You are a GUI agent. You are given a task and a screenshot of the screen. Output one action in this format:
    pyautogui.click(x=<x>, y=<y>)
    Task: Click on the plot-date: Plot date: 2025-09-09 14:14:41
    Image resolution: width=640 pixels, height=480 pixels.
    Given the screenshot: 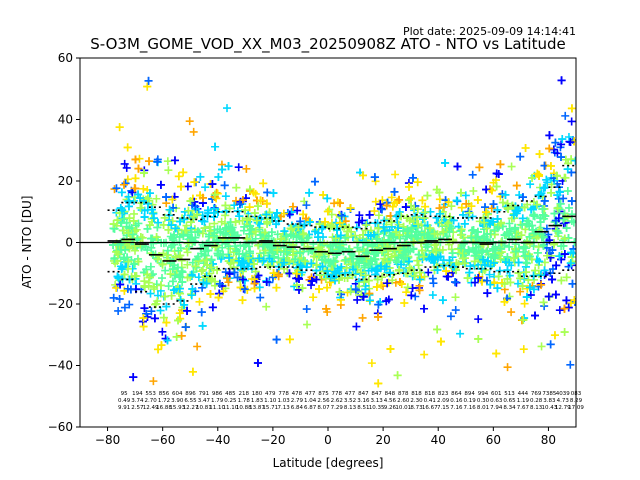 What is the action you would take?
    pyautogui.click(x=489, y=31)
    